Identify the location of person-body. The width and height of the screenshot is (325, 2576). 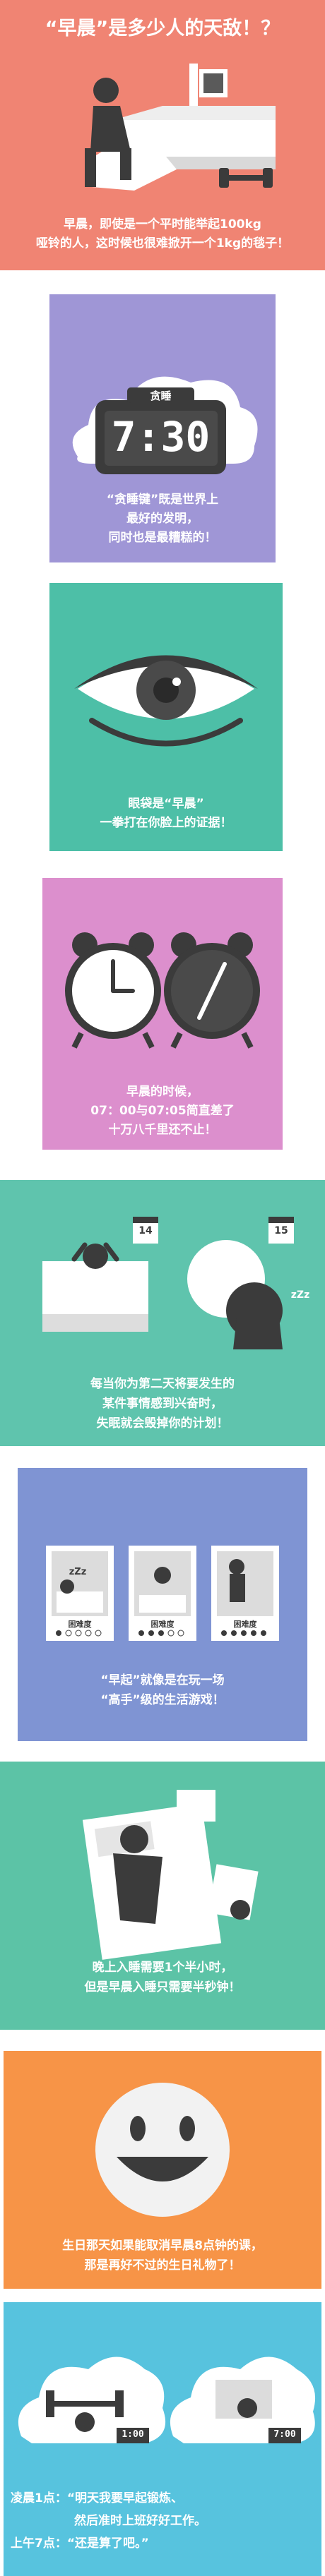
(111, 129).